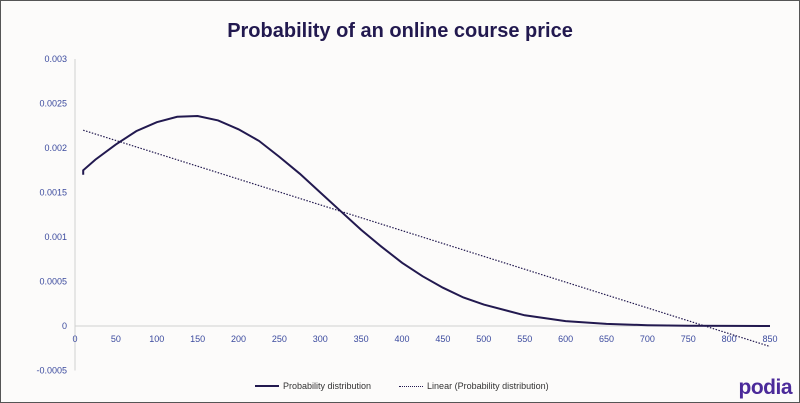  Describe the element at coordinates (488, 386) in the screenshot. I see `legend-label: Linear (Probability distribution)` at that location.